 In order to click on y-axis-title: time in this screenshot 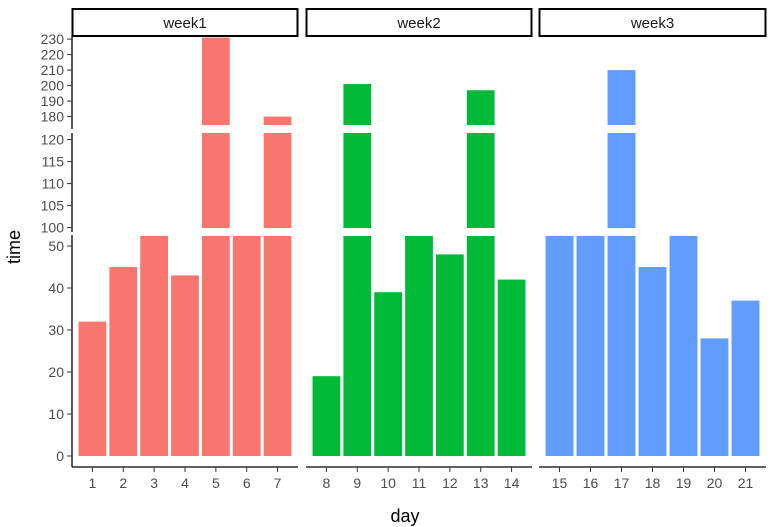, I will do `click(14, 247)`.